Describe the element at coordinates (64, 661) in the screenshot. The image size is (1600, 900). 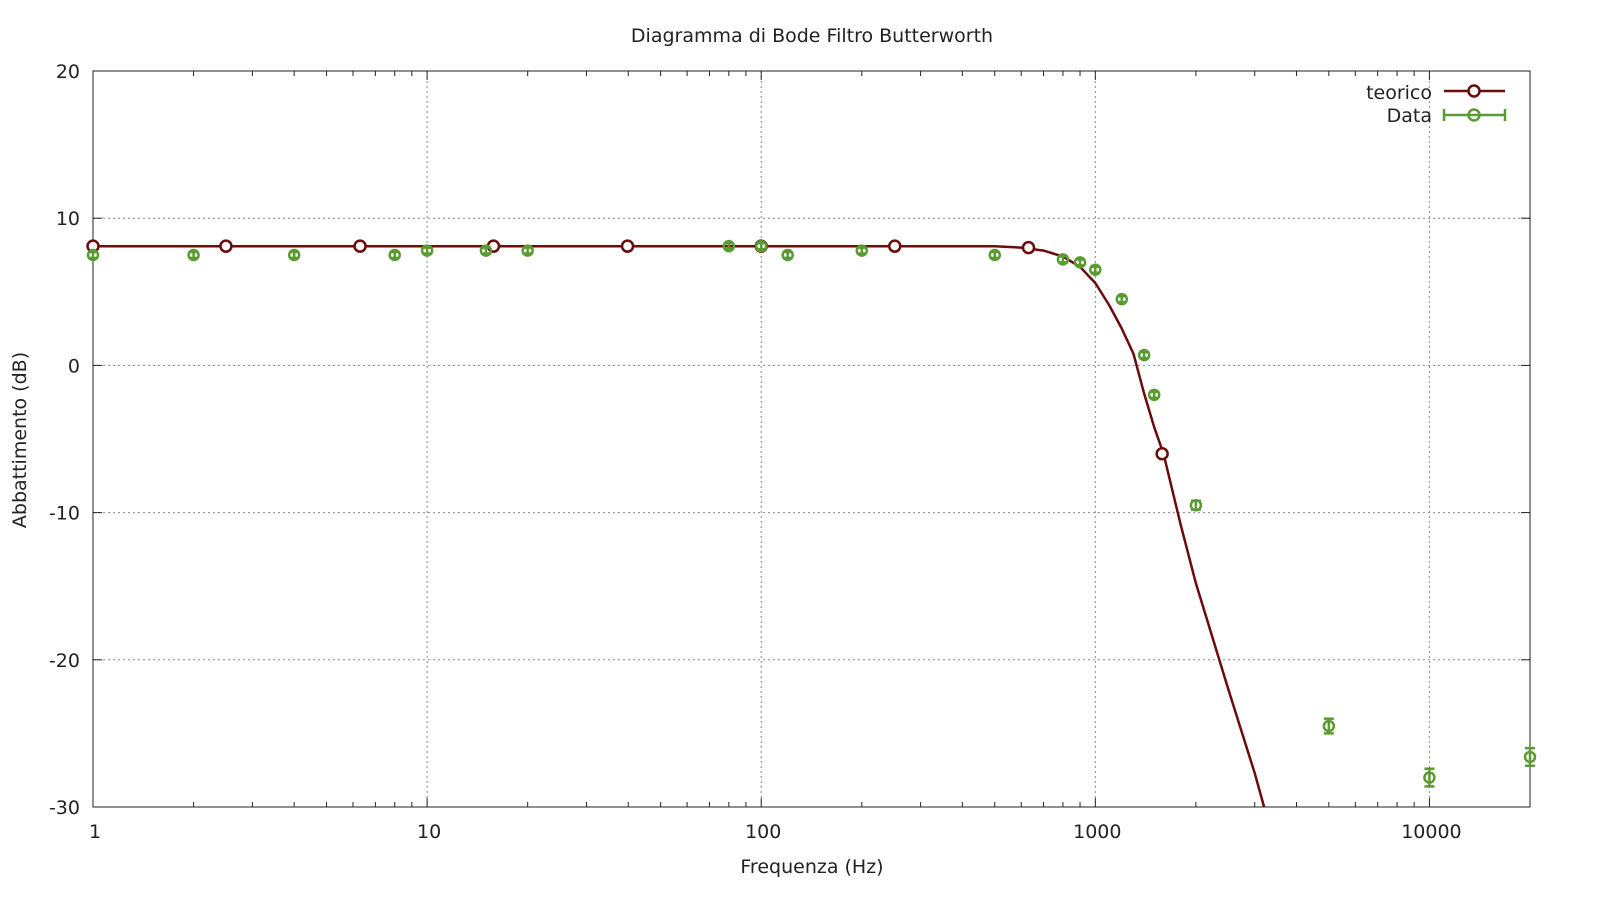
I see `y-tick-label: -20` at that location.